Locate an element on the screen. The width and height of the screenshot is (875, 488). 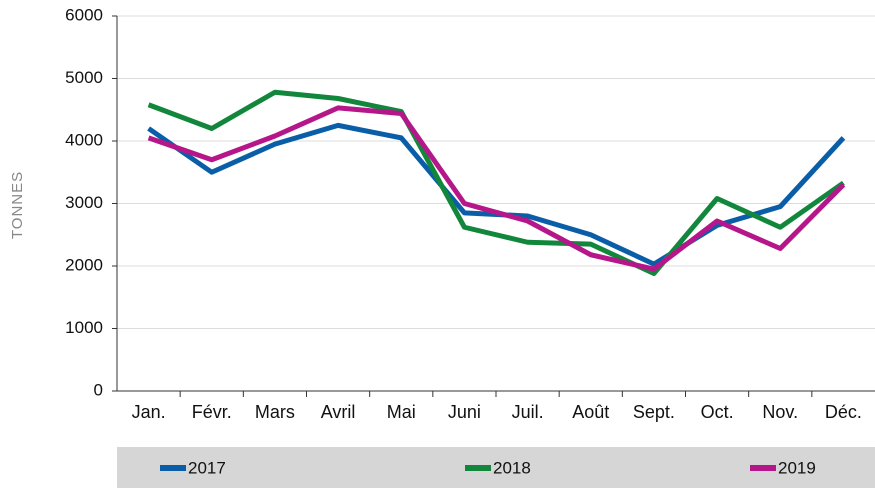
legend-label: 2018 is located at coordinates (512, 467).